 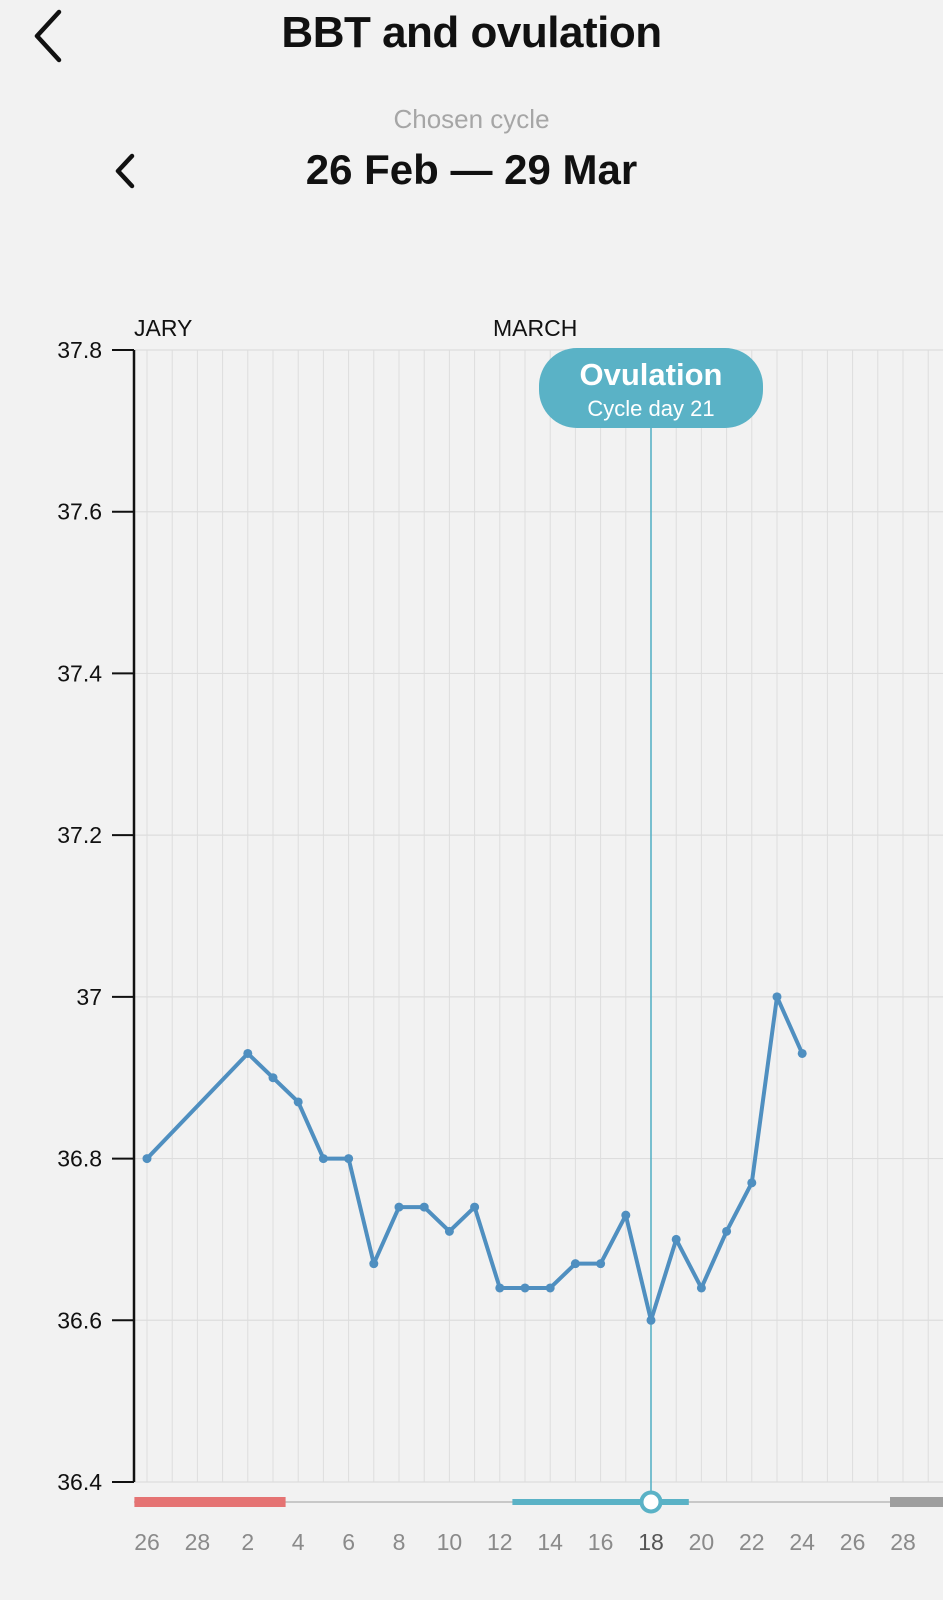 I want to click on y-tick-label: 36.4, so click(x=79, y=1482).